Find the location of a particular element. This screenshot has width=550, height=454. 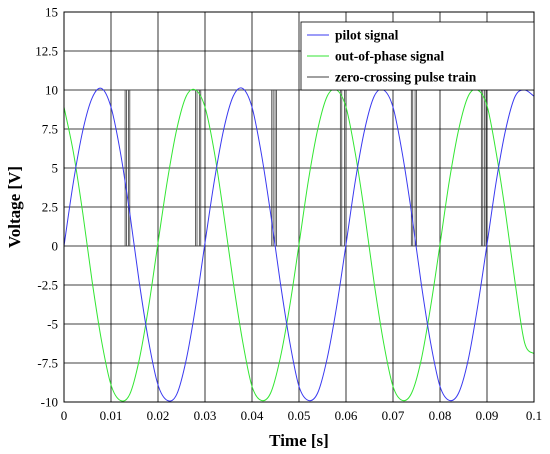

x-tick-label: 0.08 is located at coordinates (440, 415).